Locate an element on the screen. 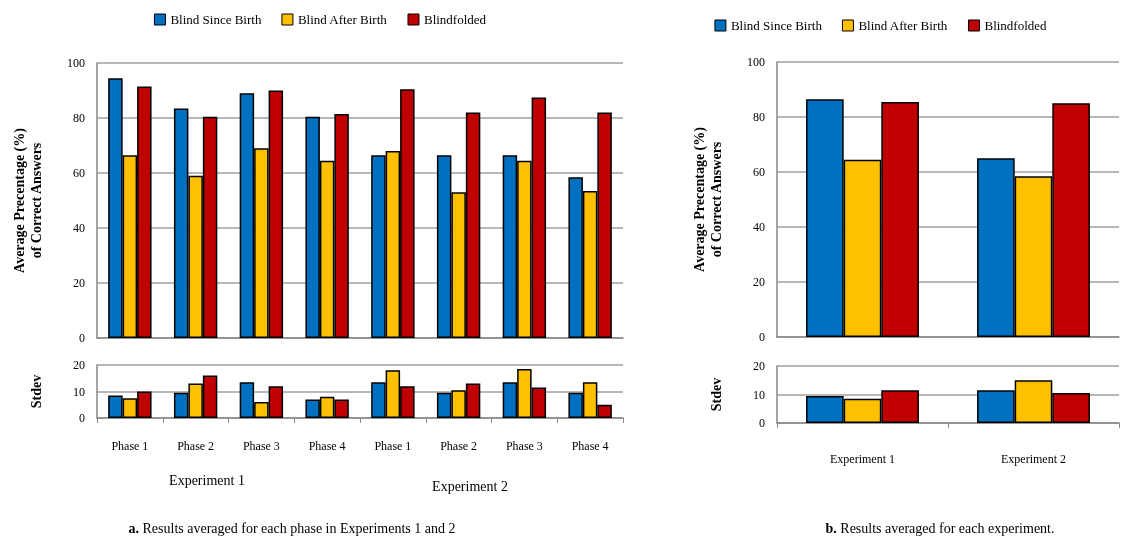  text: Experiment 2 is located at coordinates (470, 487).